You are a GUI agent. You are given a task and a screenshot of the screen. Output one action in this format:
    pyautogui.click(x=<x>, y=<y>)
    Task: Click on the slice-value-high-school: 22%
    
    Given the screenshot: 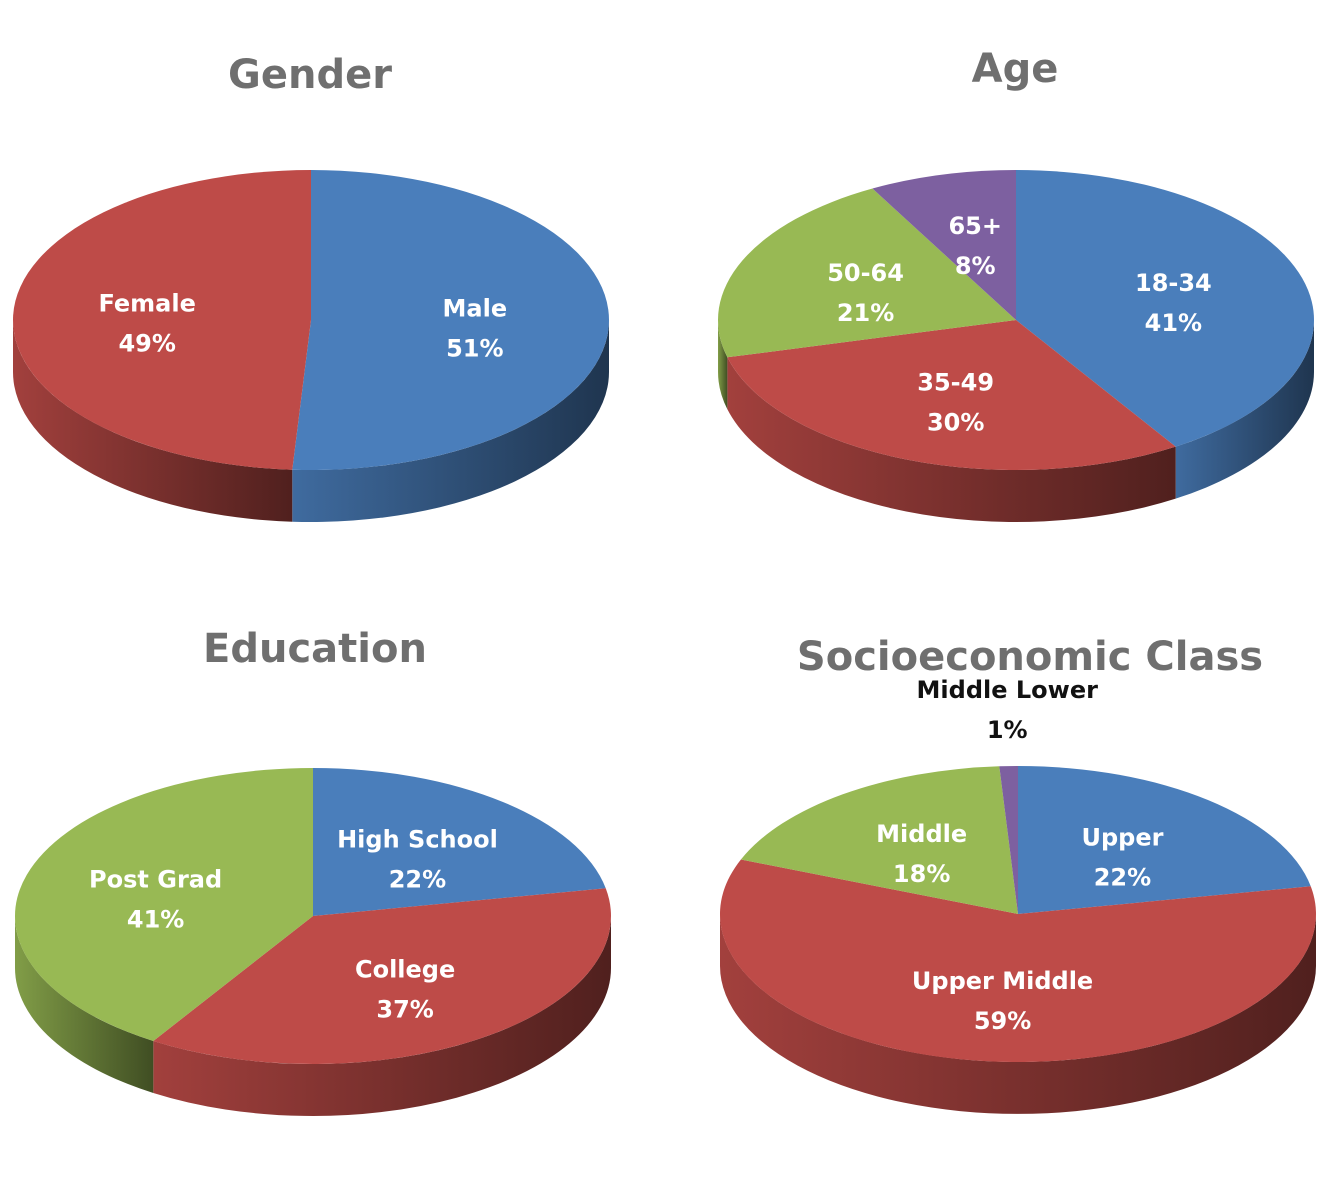 What is the action you would take?
    pyautogui.click(x=417, y=879)
    